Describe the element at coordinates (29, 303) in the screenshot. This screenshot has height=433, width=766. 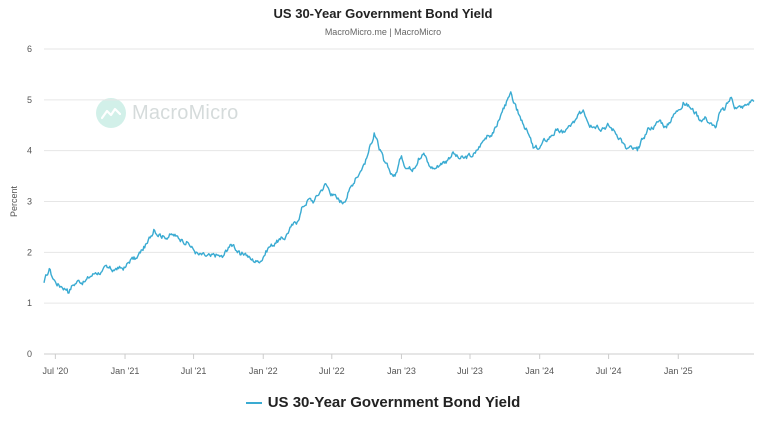
I see `y-tick-label: 1` at that location.